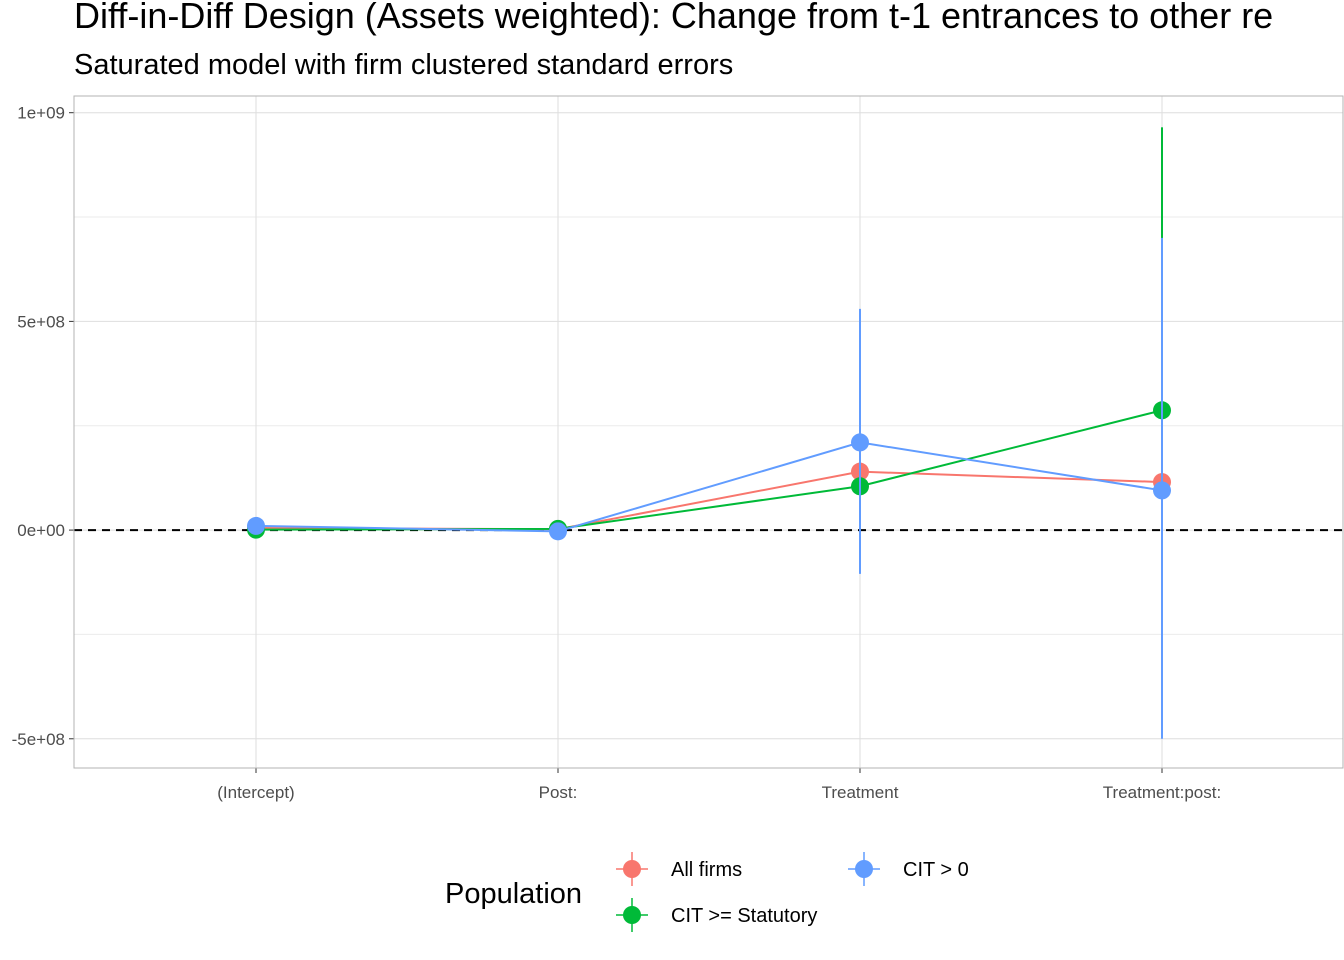  What do you see at coordinates (513, 894) in the screenshot?
I see `legend-title: Population` at bounding box center [513, 894].